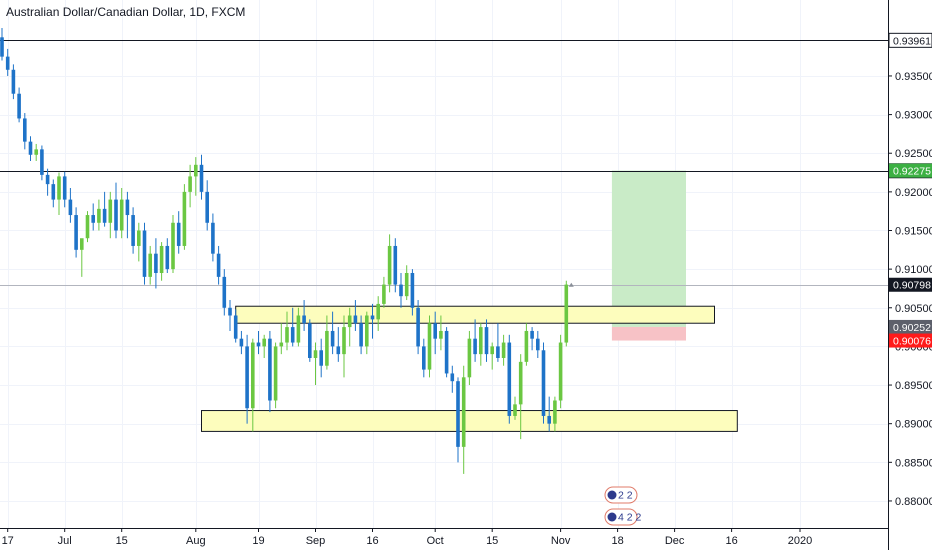 Image resolution: width=932 pixels, height=550 pixels. Describe the element at coordinates (316, 541) in the screenshot. I see `time-tick-label: Sep` at that location.